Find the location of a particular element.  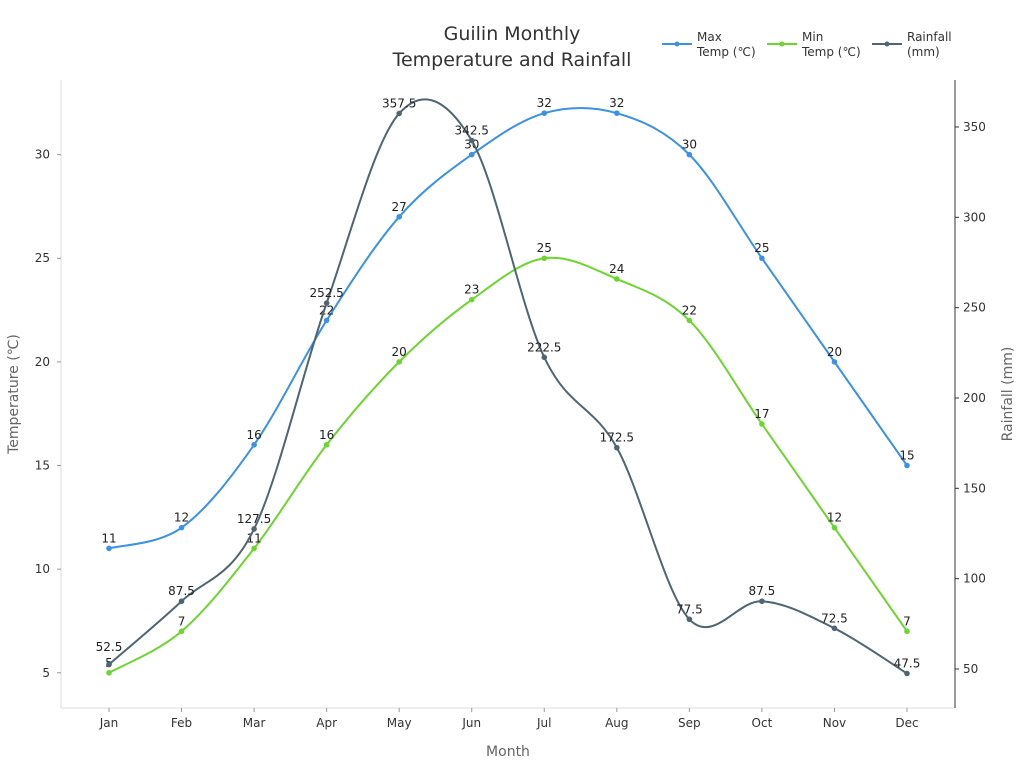

y-tick-label: 30 is located at coordinates (42, 155).